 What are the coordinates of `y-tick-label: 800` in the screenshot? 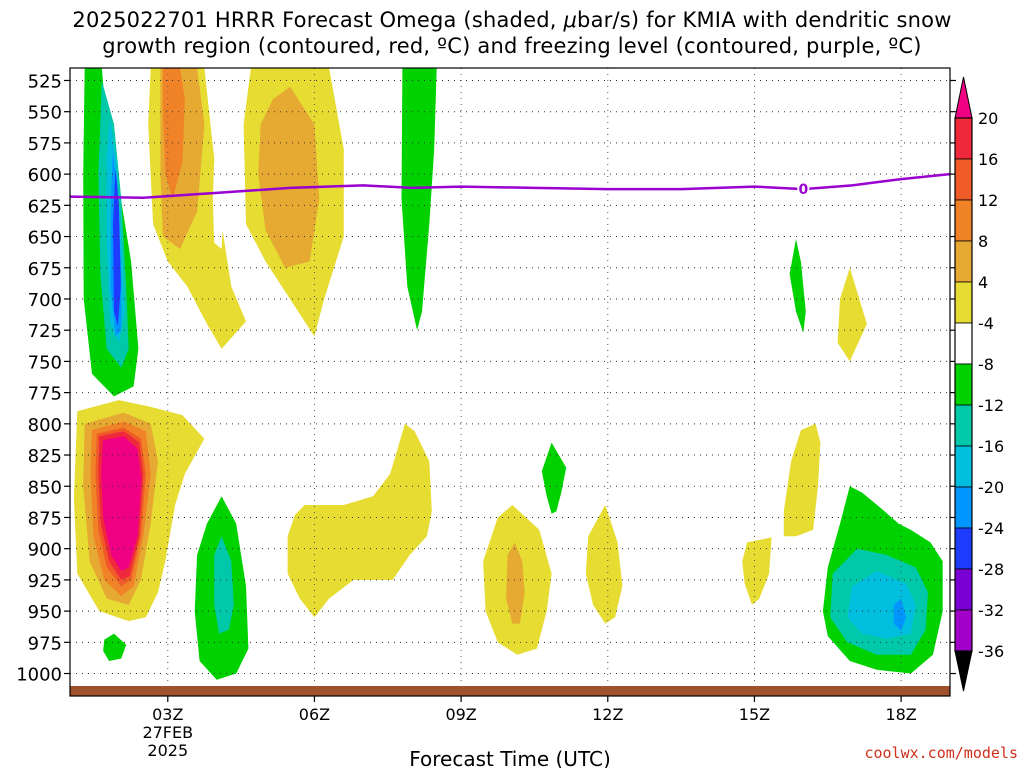 It's located at (45, 425).